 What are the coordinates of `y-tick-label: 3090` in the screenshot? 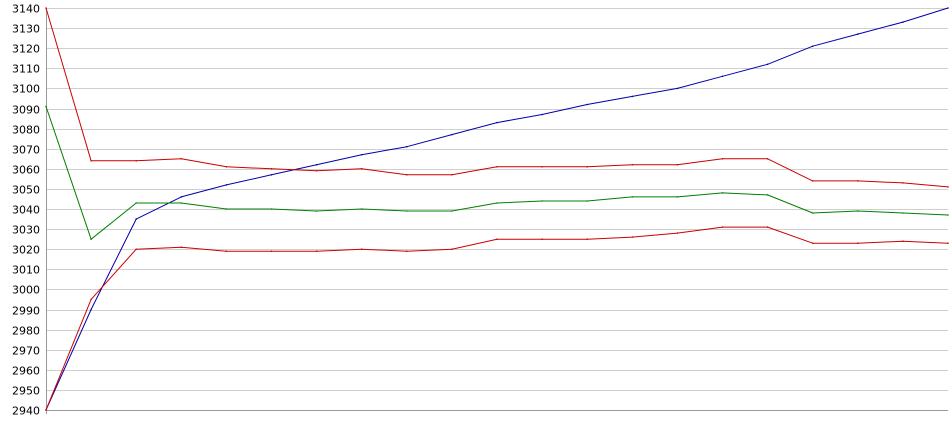 It's located at (26, 110).